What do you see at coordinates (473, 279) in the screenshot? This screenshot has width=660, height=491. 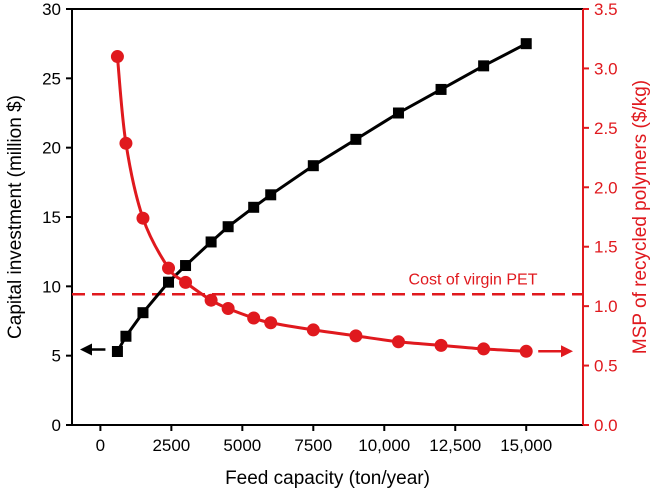 I see `reference-line-label: Cost of virgin PET` at bounding box center [473, 279].